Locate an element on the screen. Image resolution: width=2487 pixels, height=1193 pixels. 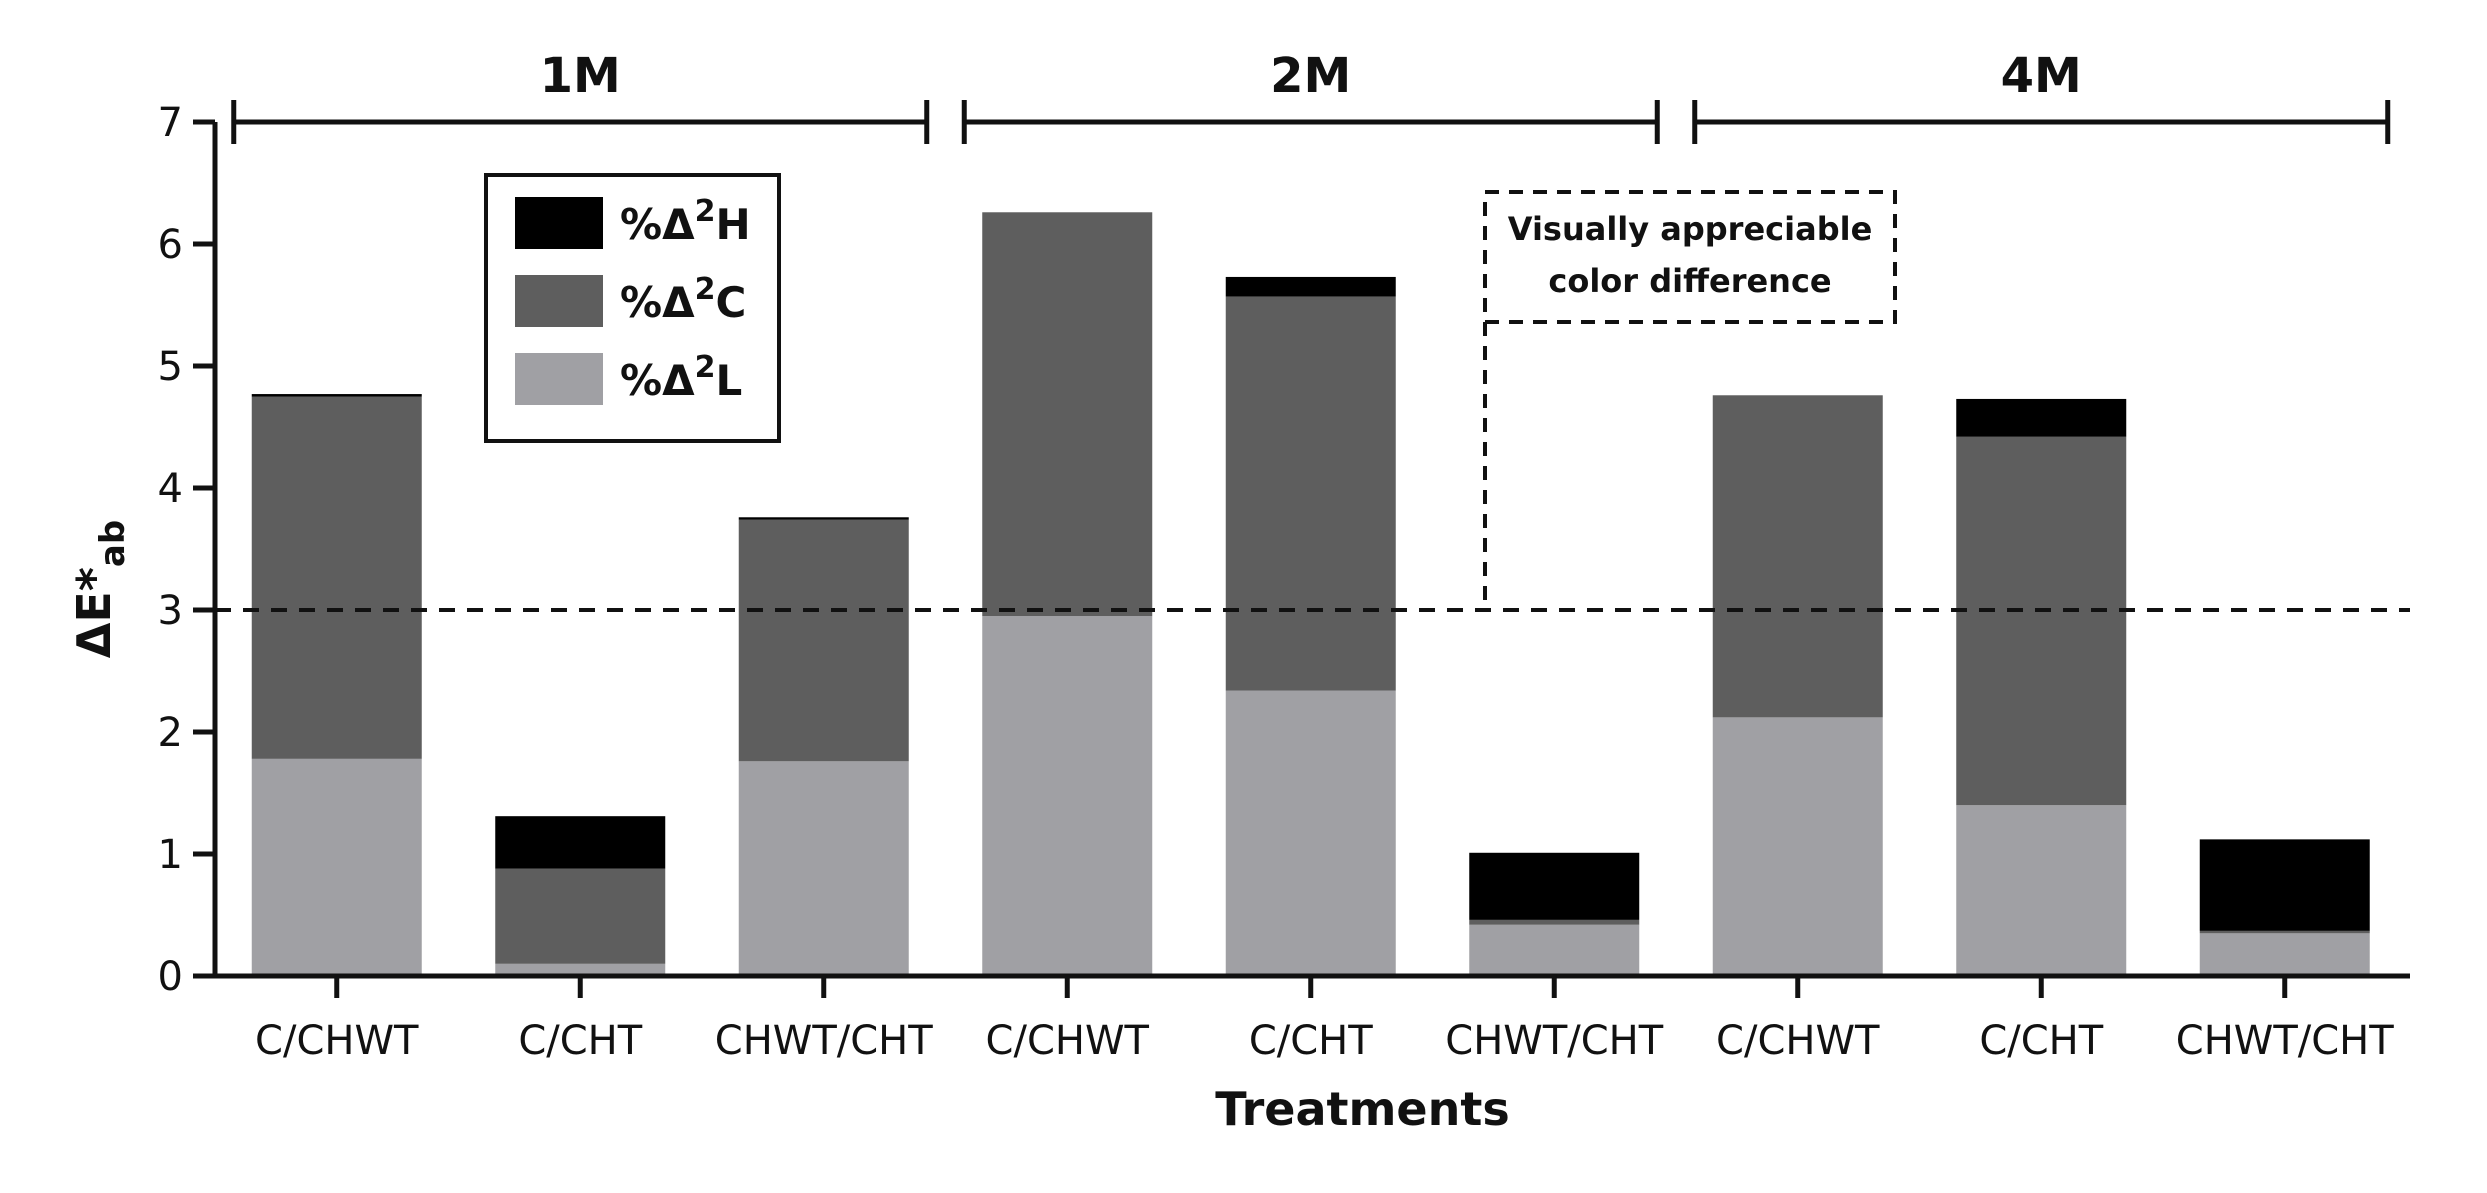
y-tick-label: 3 is located at coordinates (170, 611).